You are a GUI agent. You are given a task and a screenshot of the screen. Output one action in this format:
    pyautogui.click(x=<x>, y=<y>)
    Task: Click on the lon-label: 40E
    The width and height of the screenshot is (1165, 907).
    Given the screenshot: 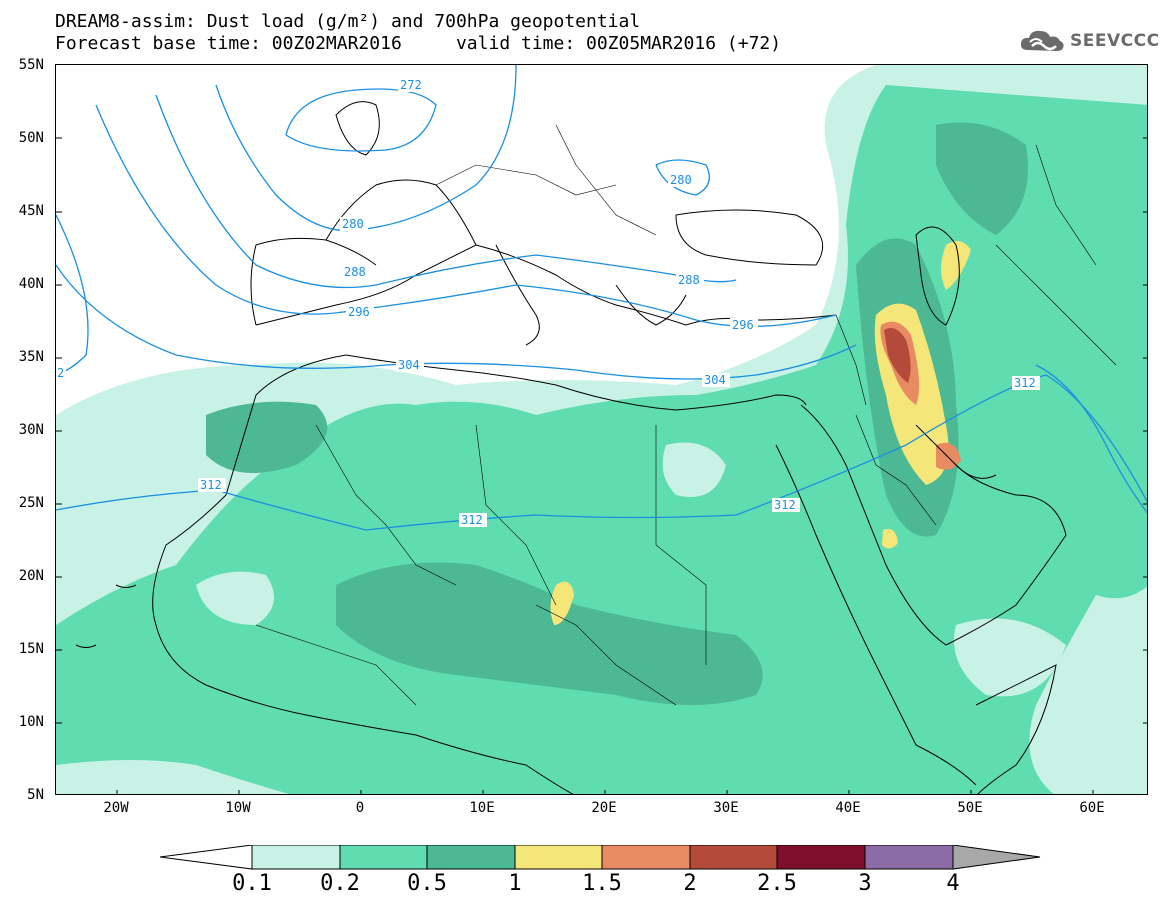 What is the action you would take?
    pyautogui.click(x=848, y=808)
    